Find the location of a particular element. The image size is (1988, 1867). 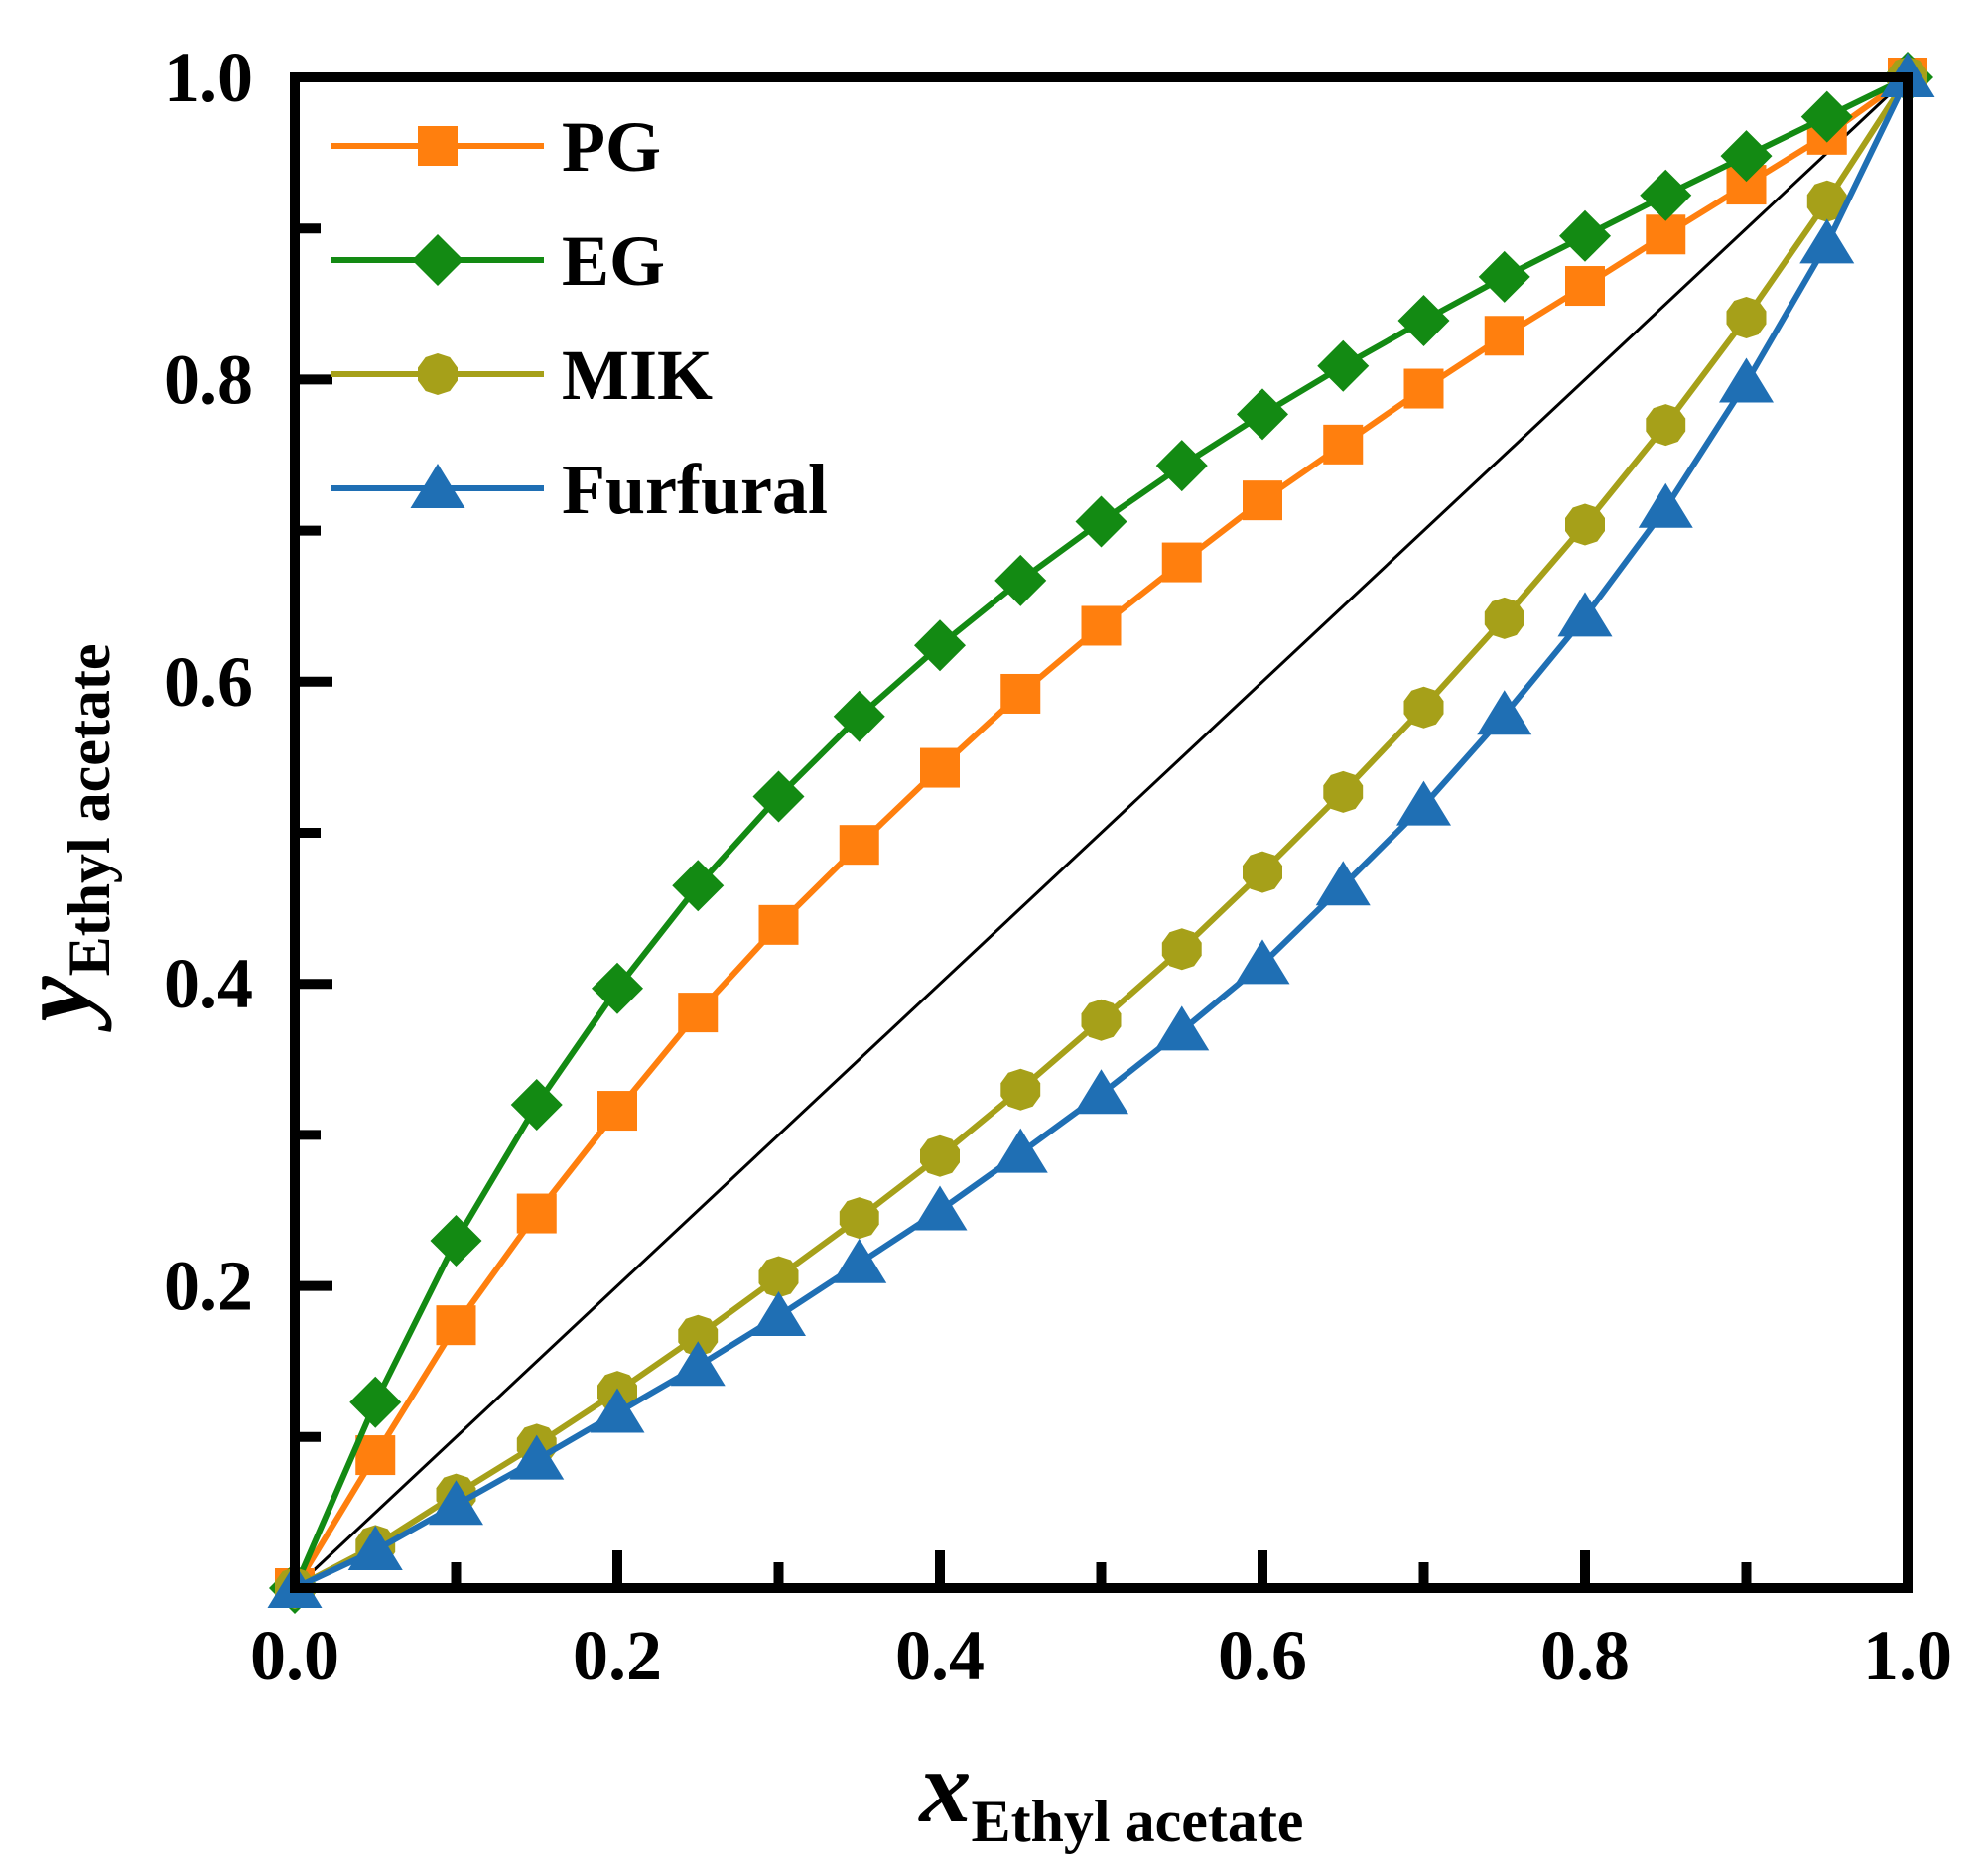

legend-marker-circle is located at coordinates (438, 374).